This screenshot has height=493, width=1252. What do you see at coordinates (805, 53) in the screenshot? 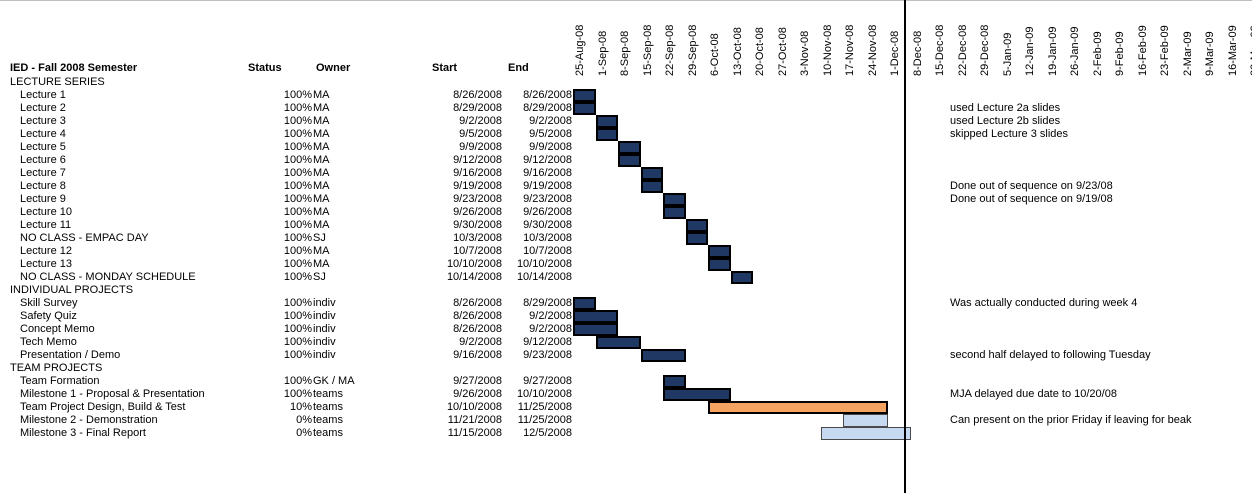
I see `week-header: 3-Nov-08` at bounding box center [805, 53].